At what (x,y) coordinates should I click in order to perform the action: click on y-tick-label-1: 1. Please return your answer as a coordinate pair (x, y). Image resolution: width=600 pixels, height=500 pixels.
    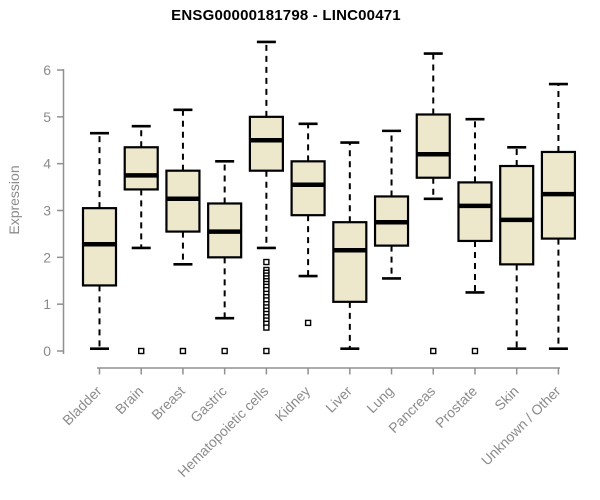
    Looking at the image, I should click on (47, 304).